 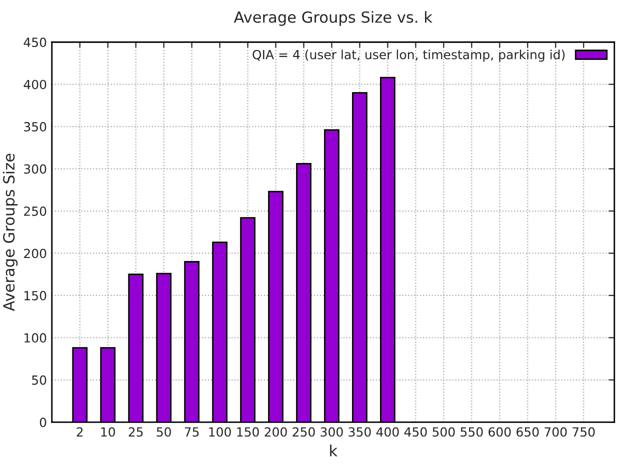 I want to click on x-tick-label: 150, so click(x=248, y=432).